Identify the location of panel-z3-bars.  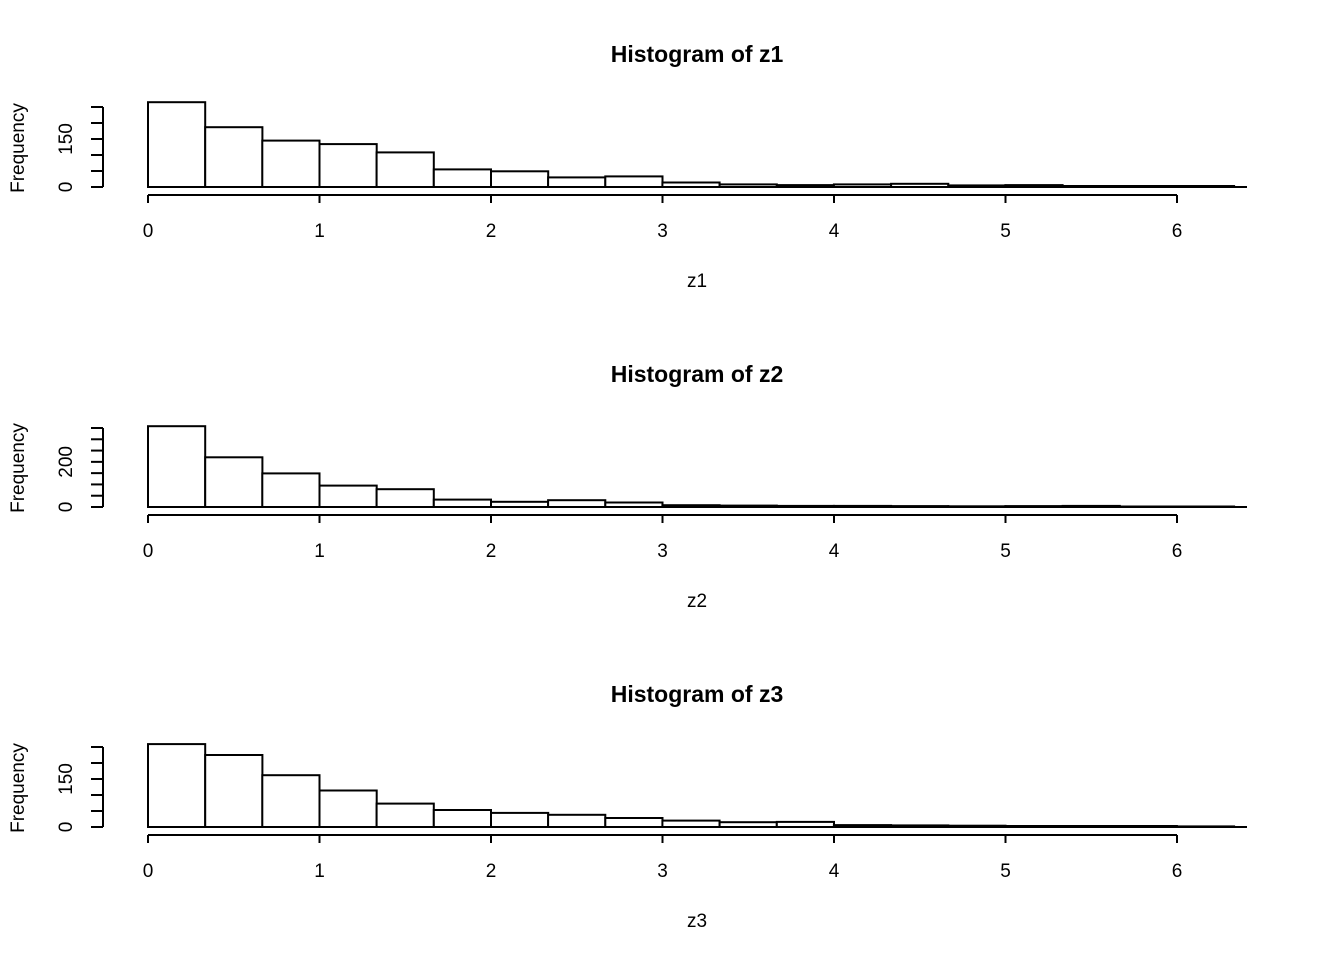
(697, 786).